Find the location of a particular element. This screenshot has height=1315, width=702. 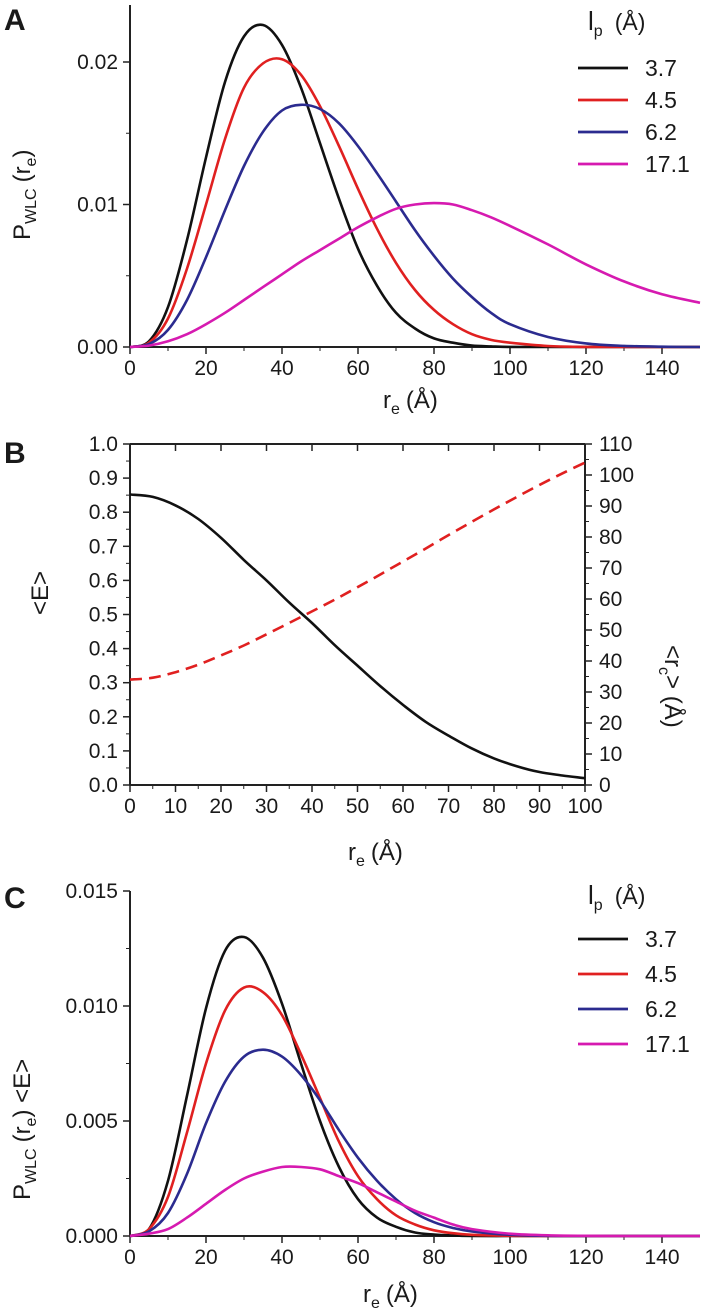

panel-b-x-tick-label: 30 is located at coordinates (266, 806).